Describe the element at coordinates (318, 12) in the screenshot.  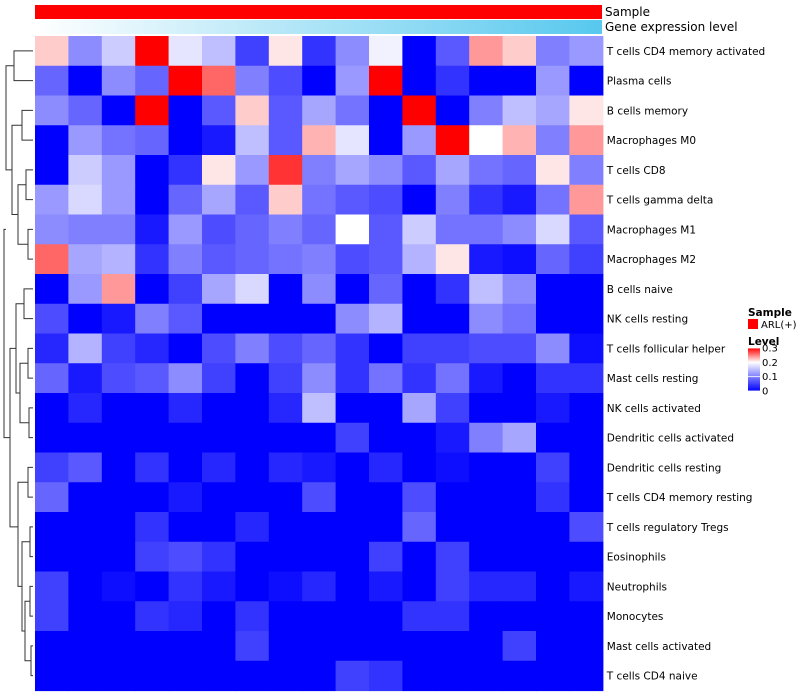
I see `sample-annotation-bar` at that location.